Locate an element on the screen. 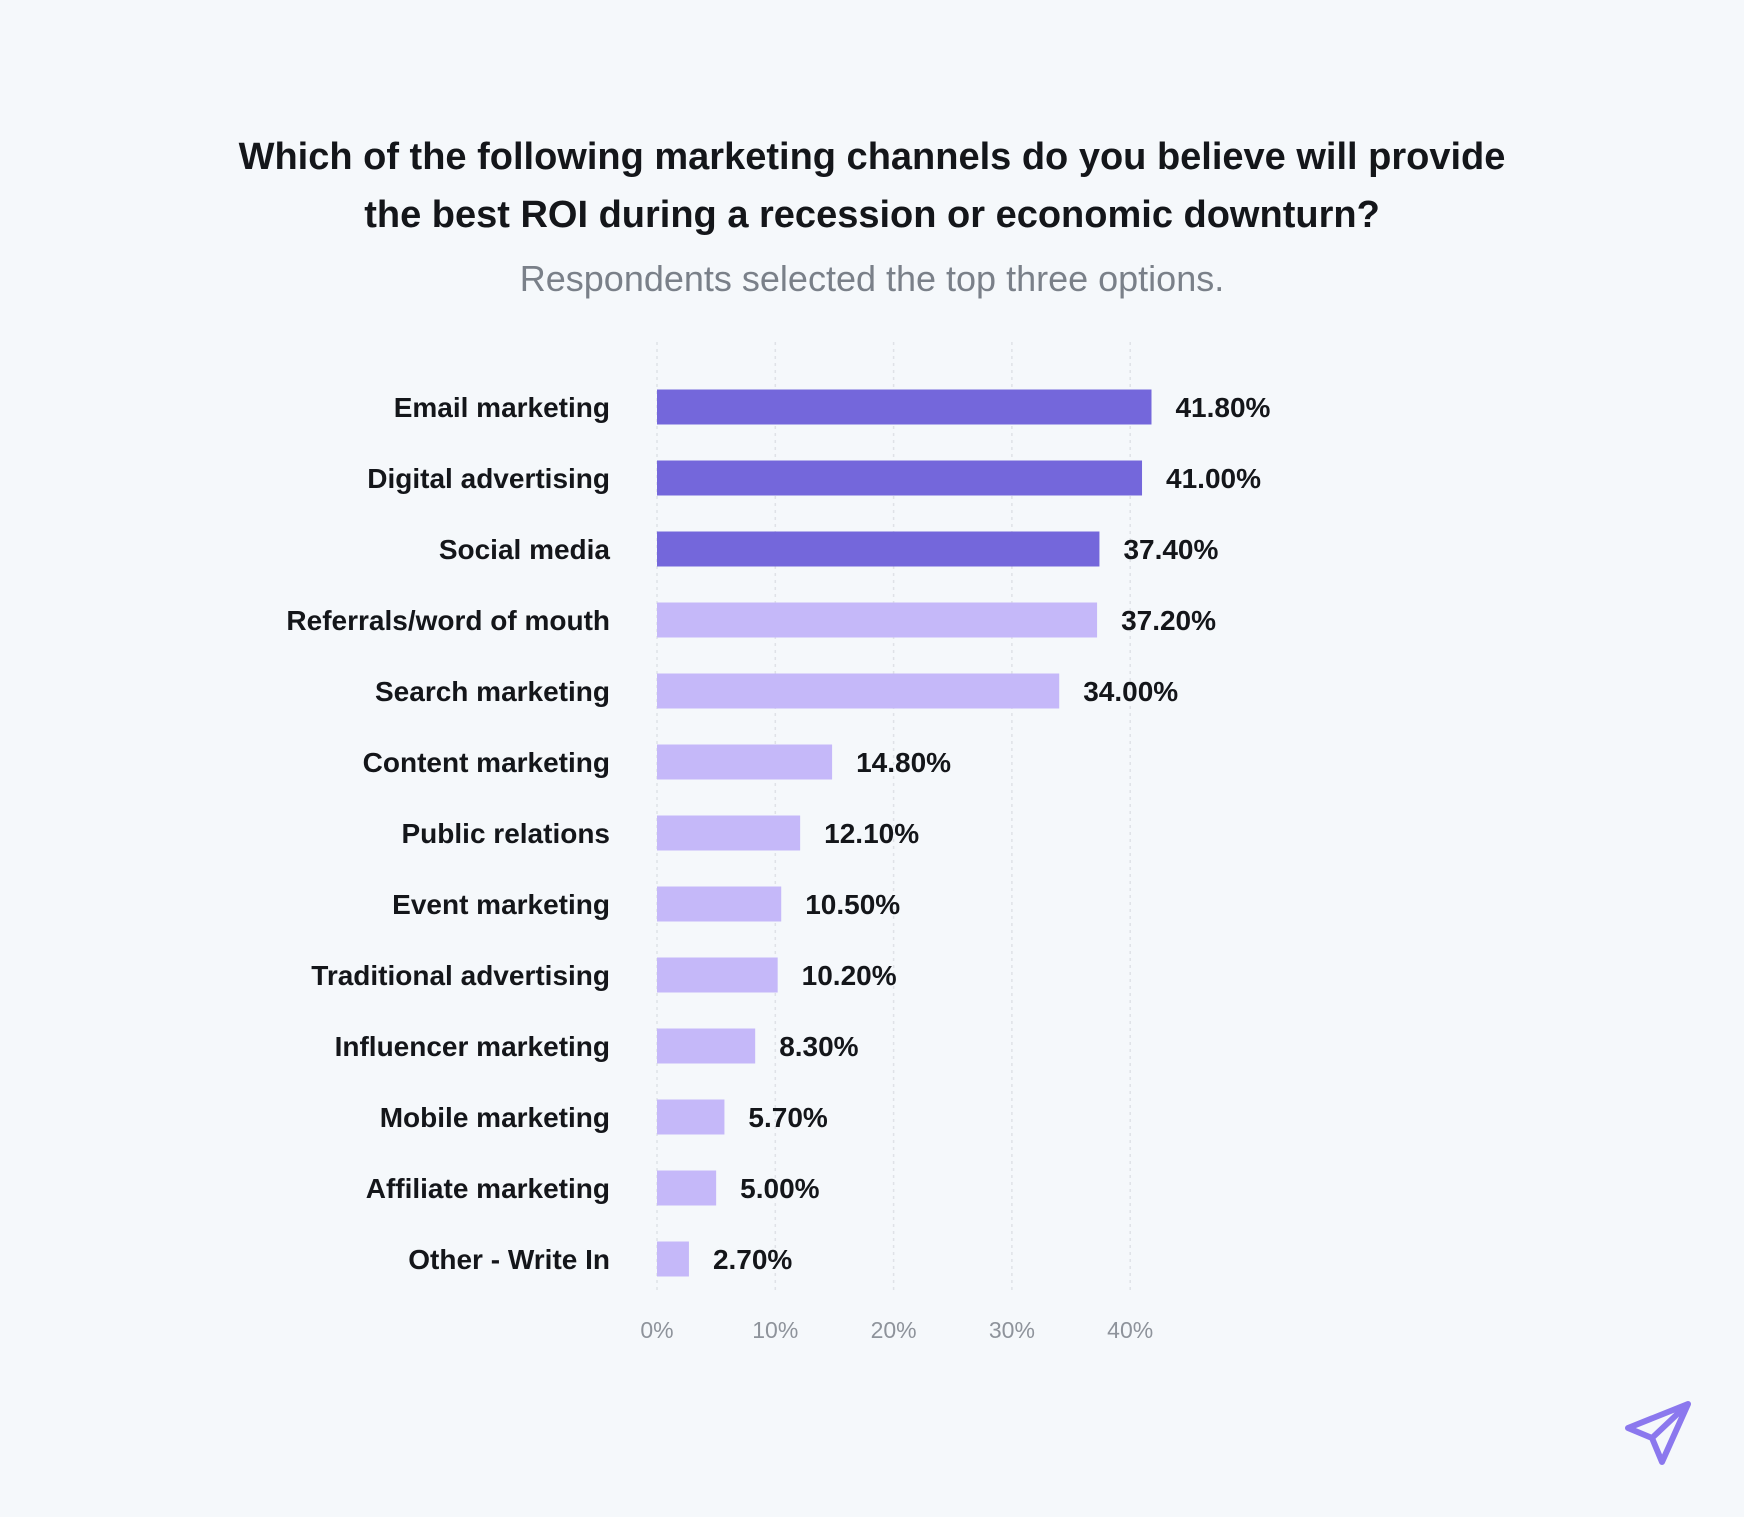 This screenshot has height=1517, width=1744. value-label: 5.70% is located at coordinates (787, 1117).